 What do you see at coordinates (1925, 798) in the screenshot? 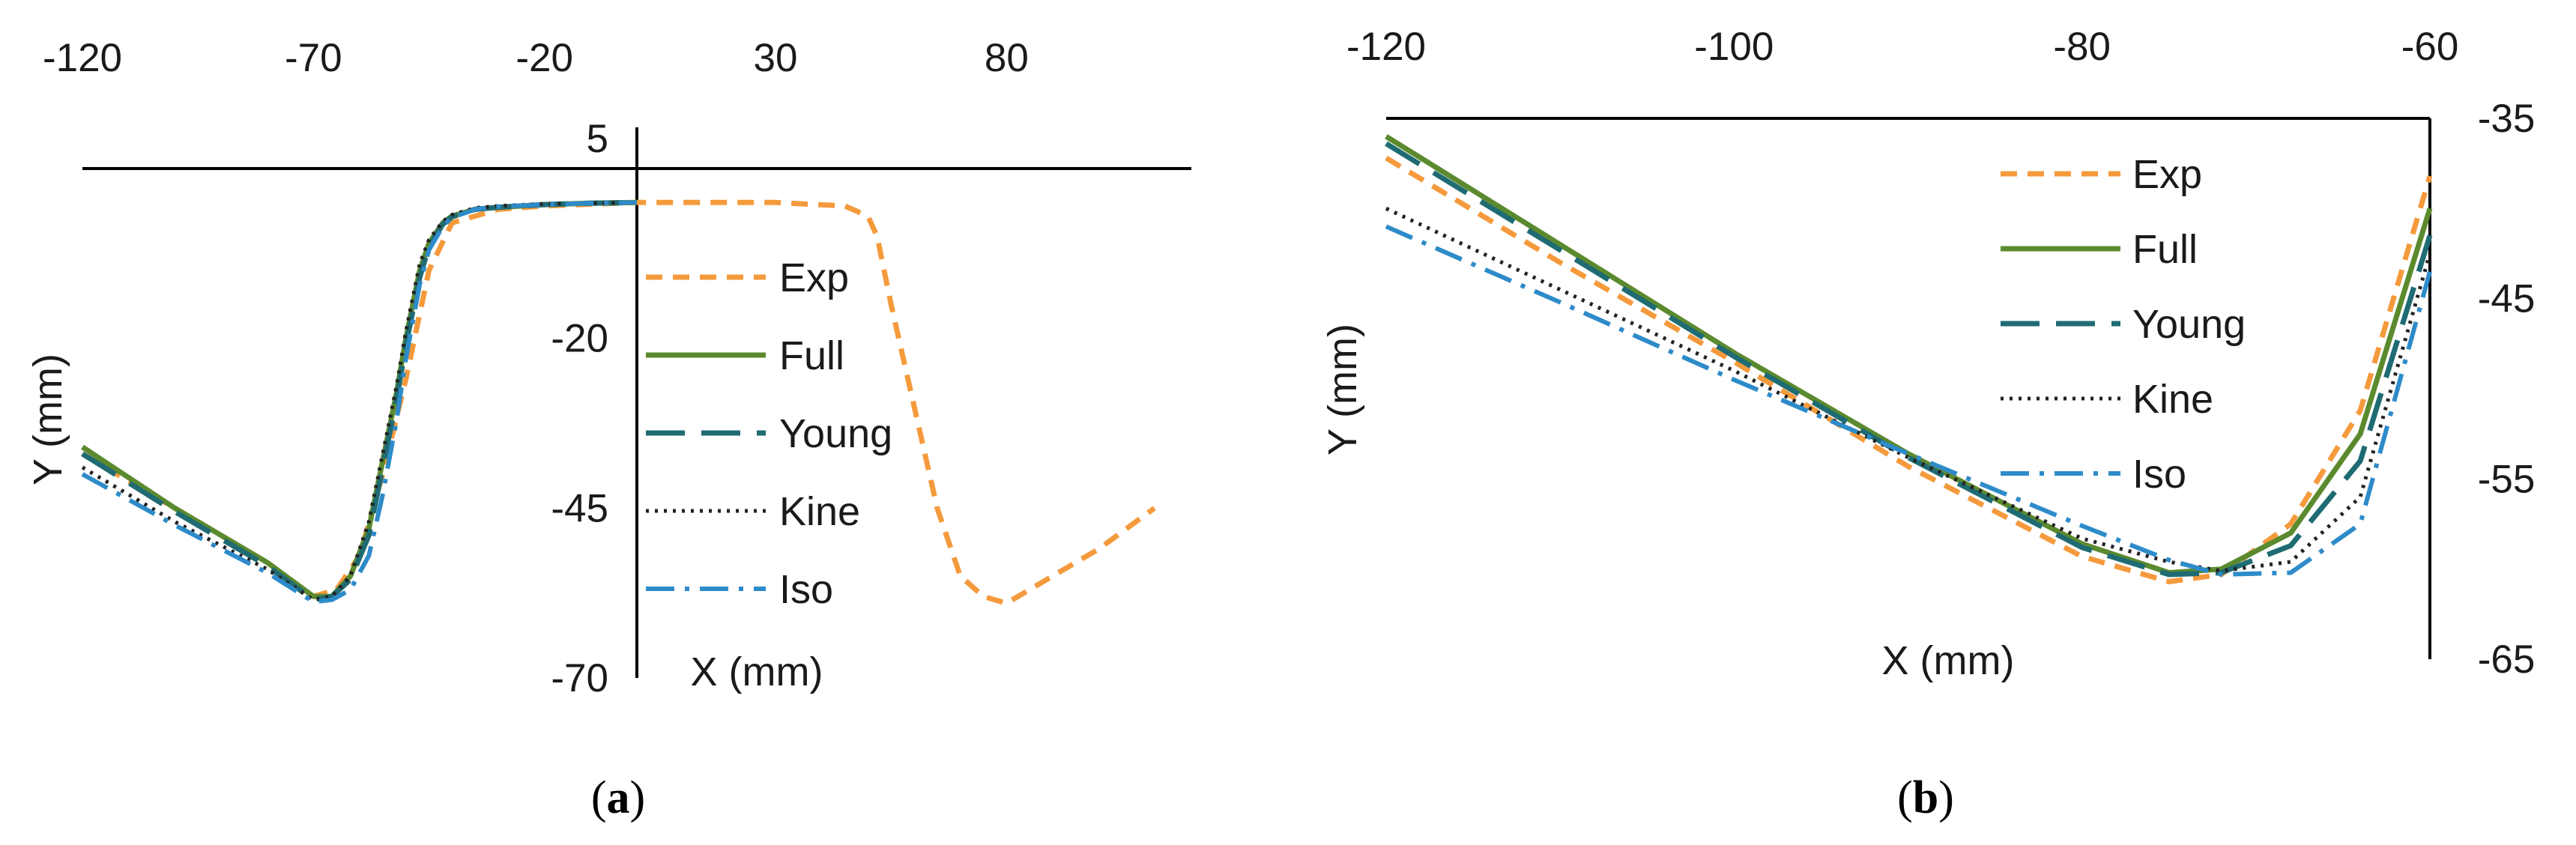
I see `panel-label: (b)` at bounding box center [1925, 798].